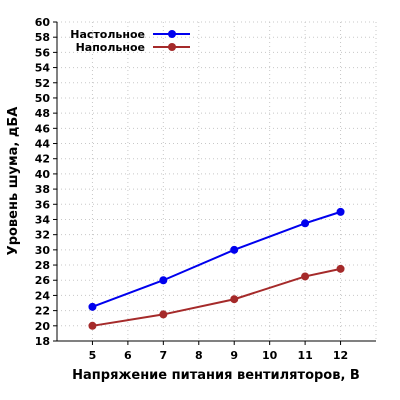 This screenshot has width=400, height=400. Describe the element at coordinates (43, 250) in the screenshot. I see `y-tick-label: 30` at that location.